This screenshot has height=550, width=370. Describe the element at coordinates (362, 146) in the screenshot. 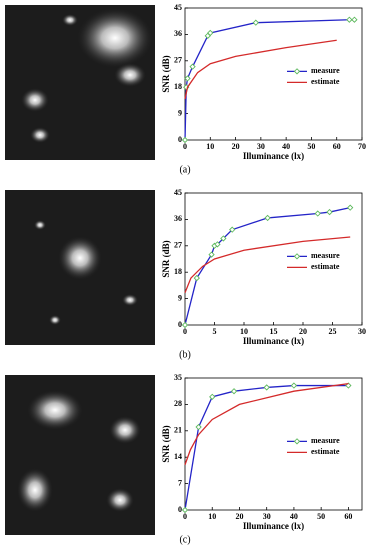

I see `x-tick-label: 70` at that location.